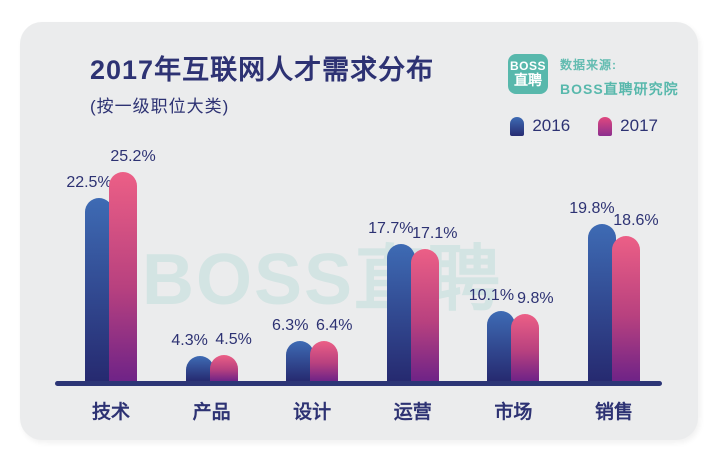 The image size is (716, 459). I want to click on bar-2016-设计, so click(300, 361).